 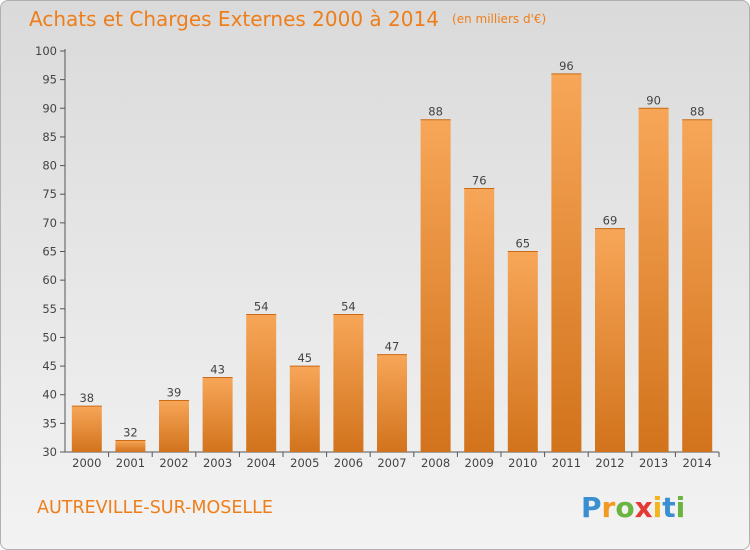 I want to click on x-tick-label: 2009, so click(x=479, y=463).